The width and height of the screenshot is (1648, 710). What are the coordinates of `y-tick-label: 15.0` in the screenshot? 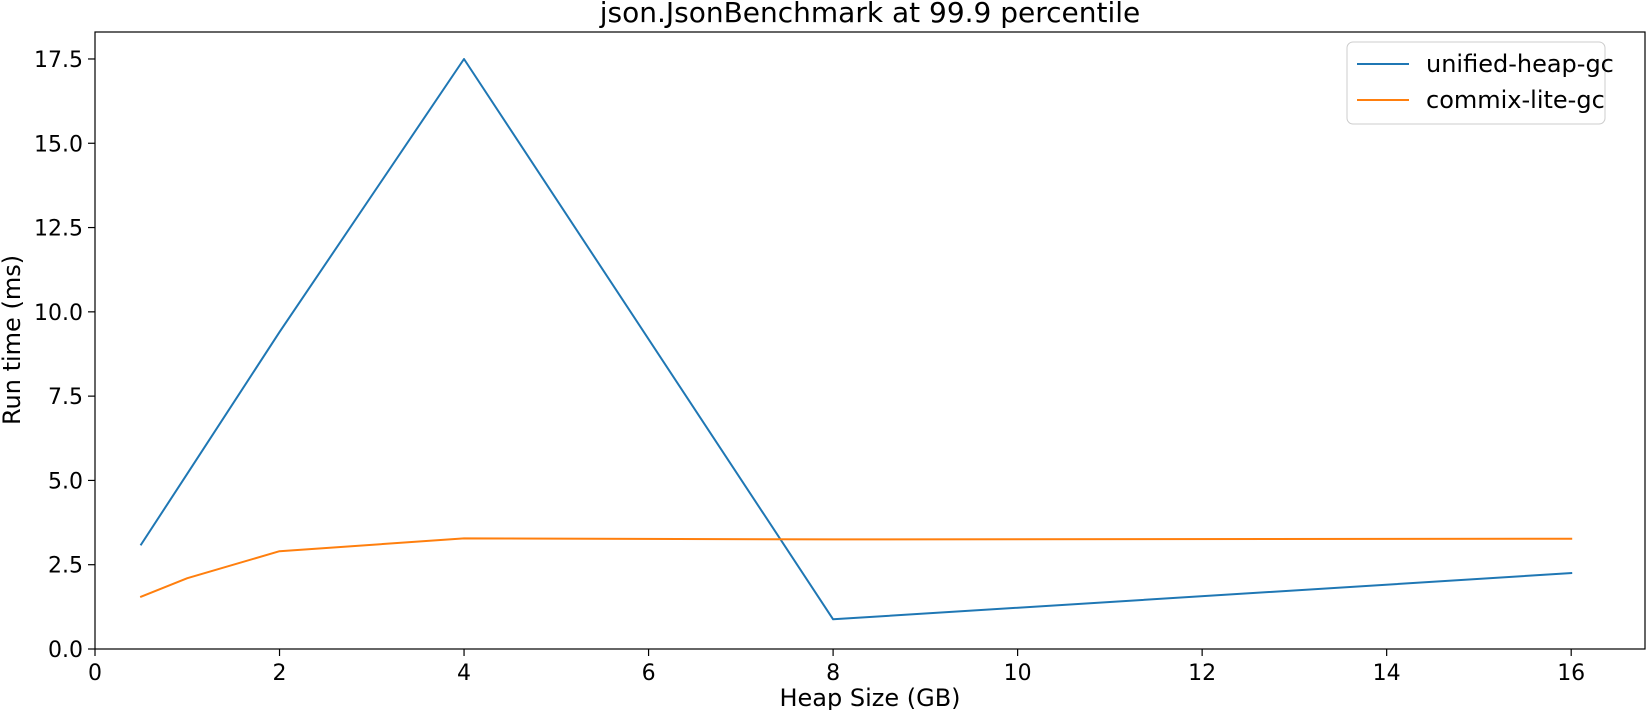 It's located at (58, 144).